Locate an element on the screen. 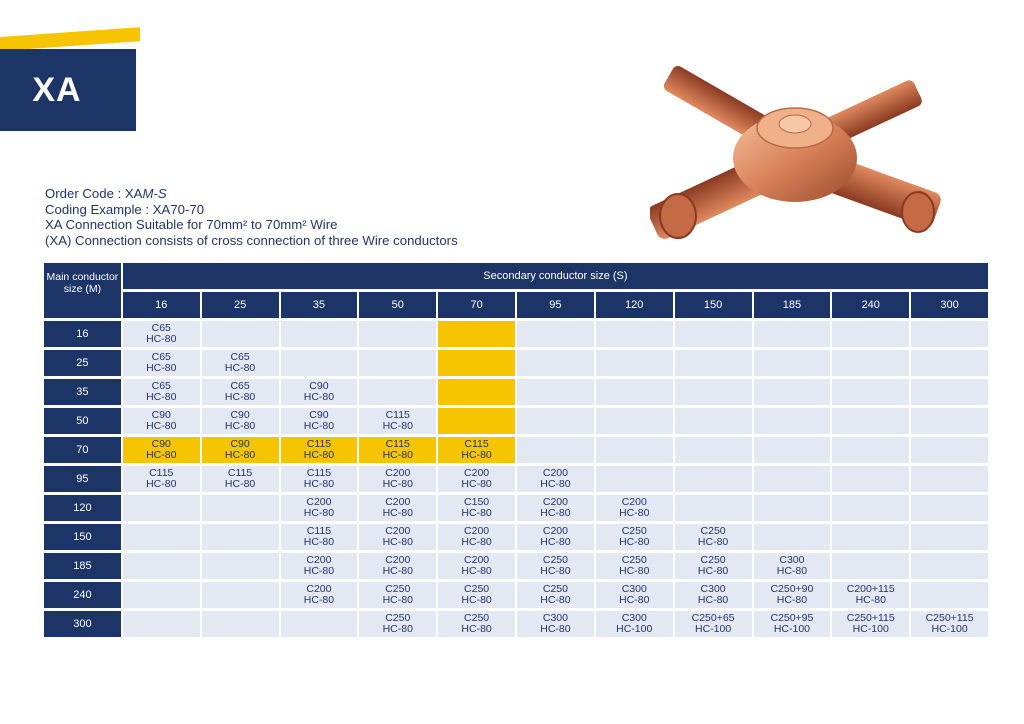 The width and height of the screenshot is (1024, 724). column-header-50: 50 is located at coordinates (398, 305).